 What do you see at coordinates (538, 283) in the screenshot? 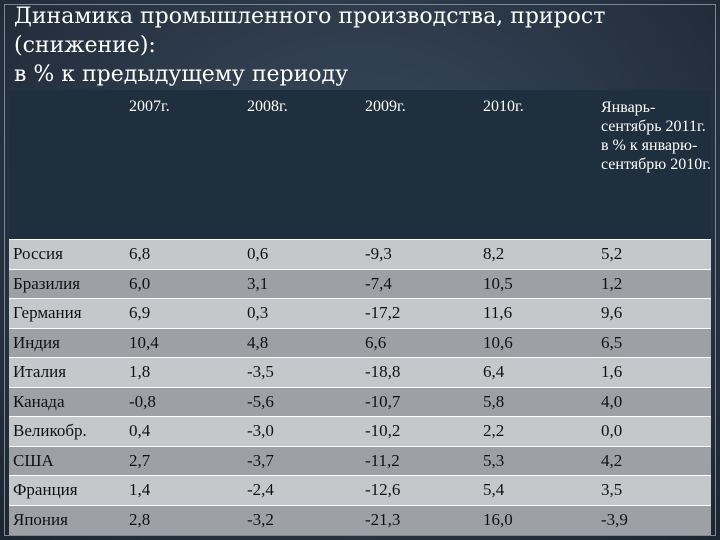
I see `value-cell: 10,5` at bounding box center [538, 283].